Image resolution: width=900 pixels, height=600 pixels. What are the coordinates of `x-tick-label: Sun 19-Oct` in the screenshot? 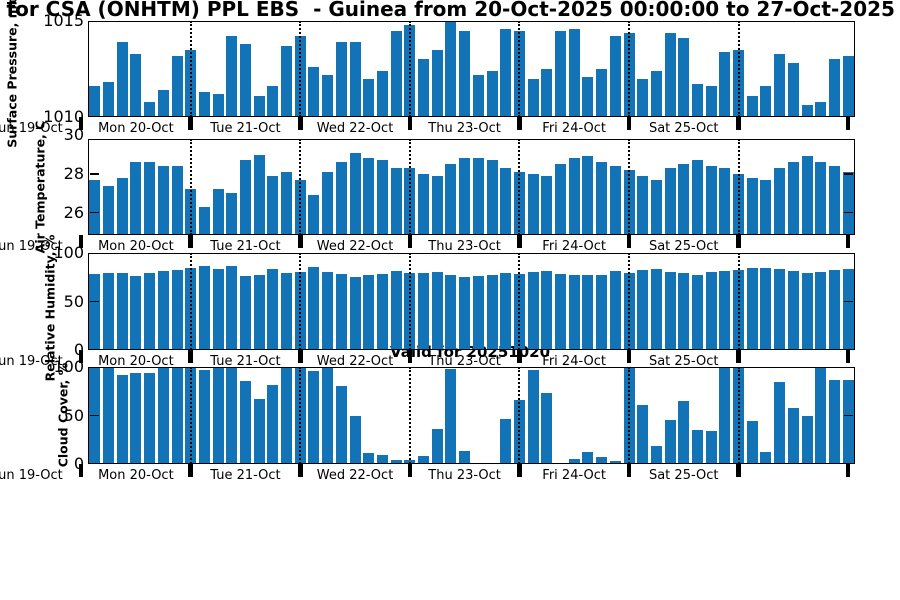 It's located at (31, 361).